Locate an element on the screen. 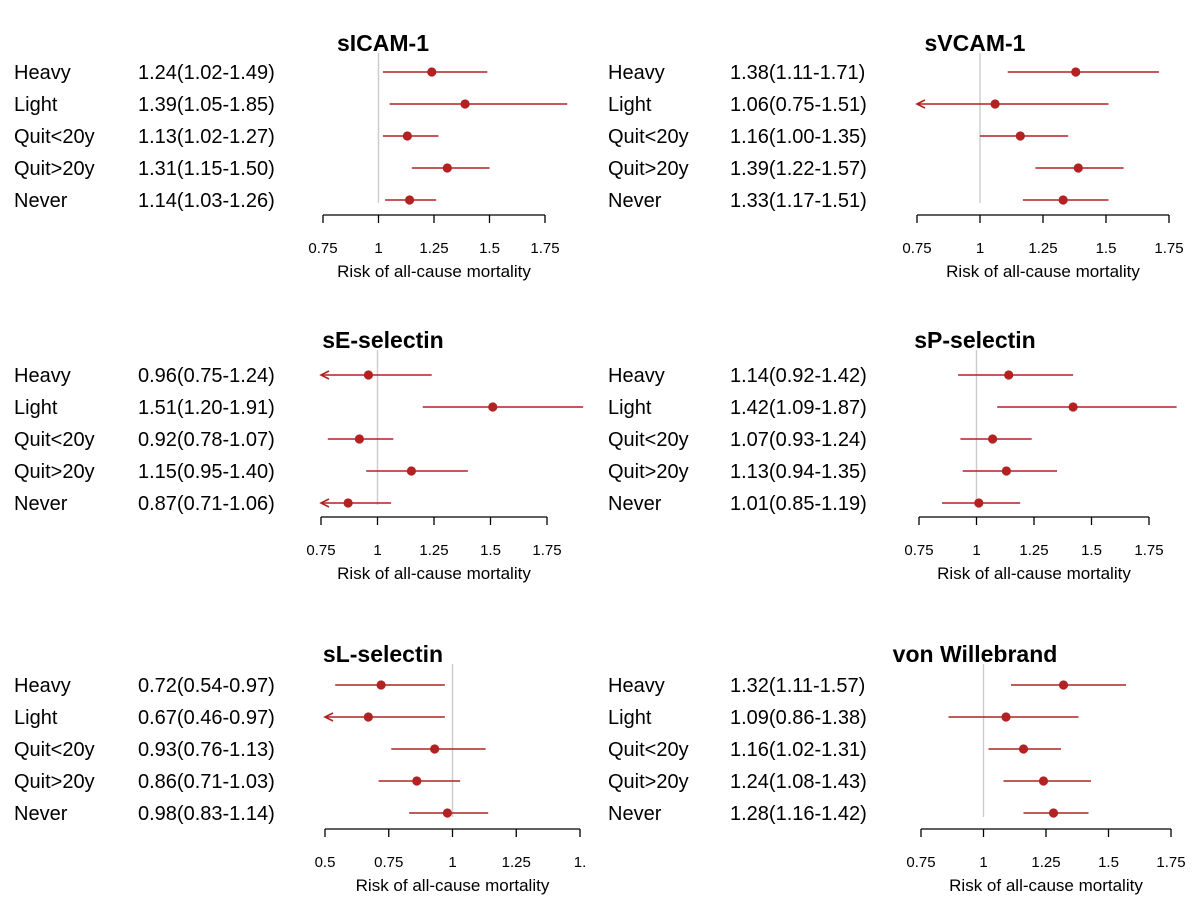 The height and width of the screenshot is (901, 1199). estimate-label: 1.13(1.02-1.27) is located at coordinates (206, 137).